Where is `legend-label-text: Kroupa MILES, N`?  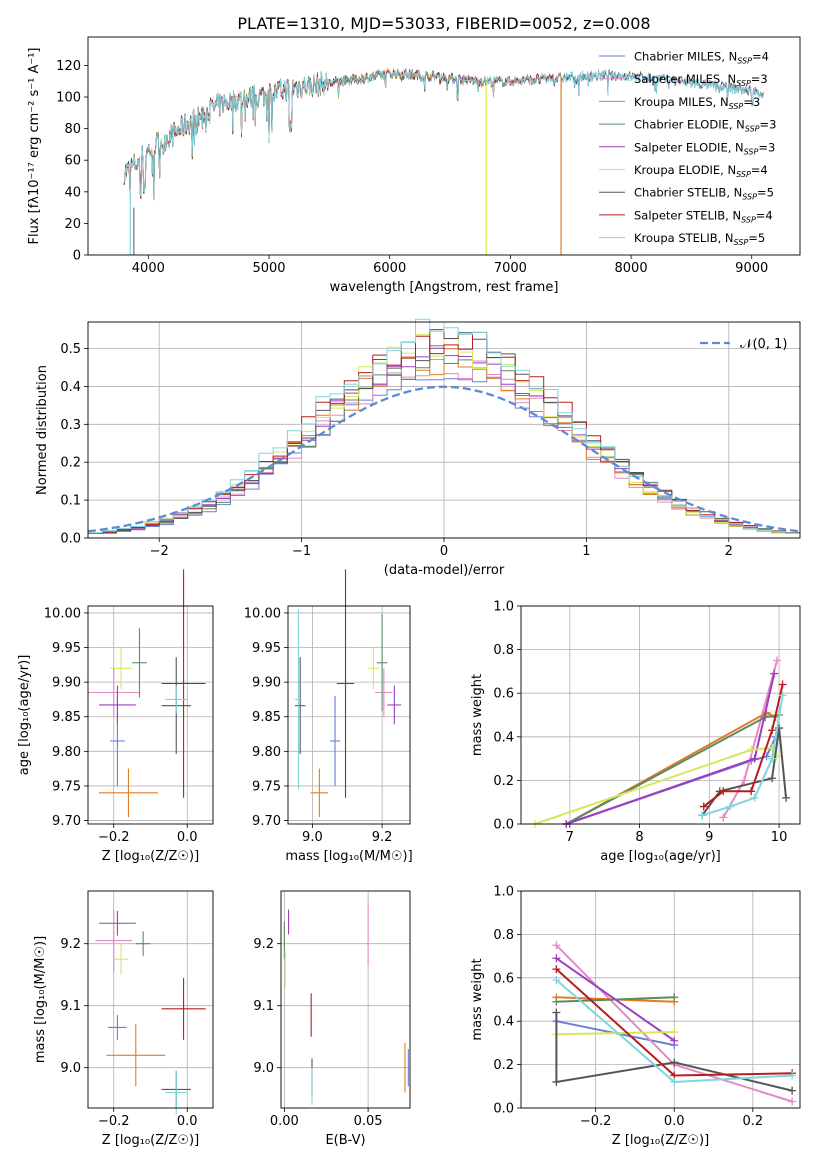 legend-label-text: Kroupa MILES, N is located at coordinates (681, 102).